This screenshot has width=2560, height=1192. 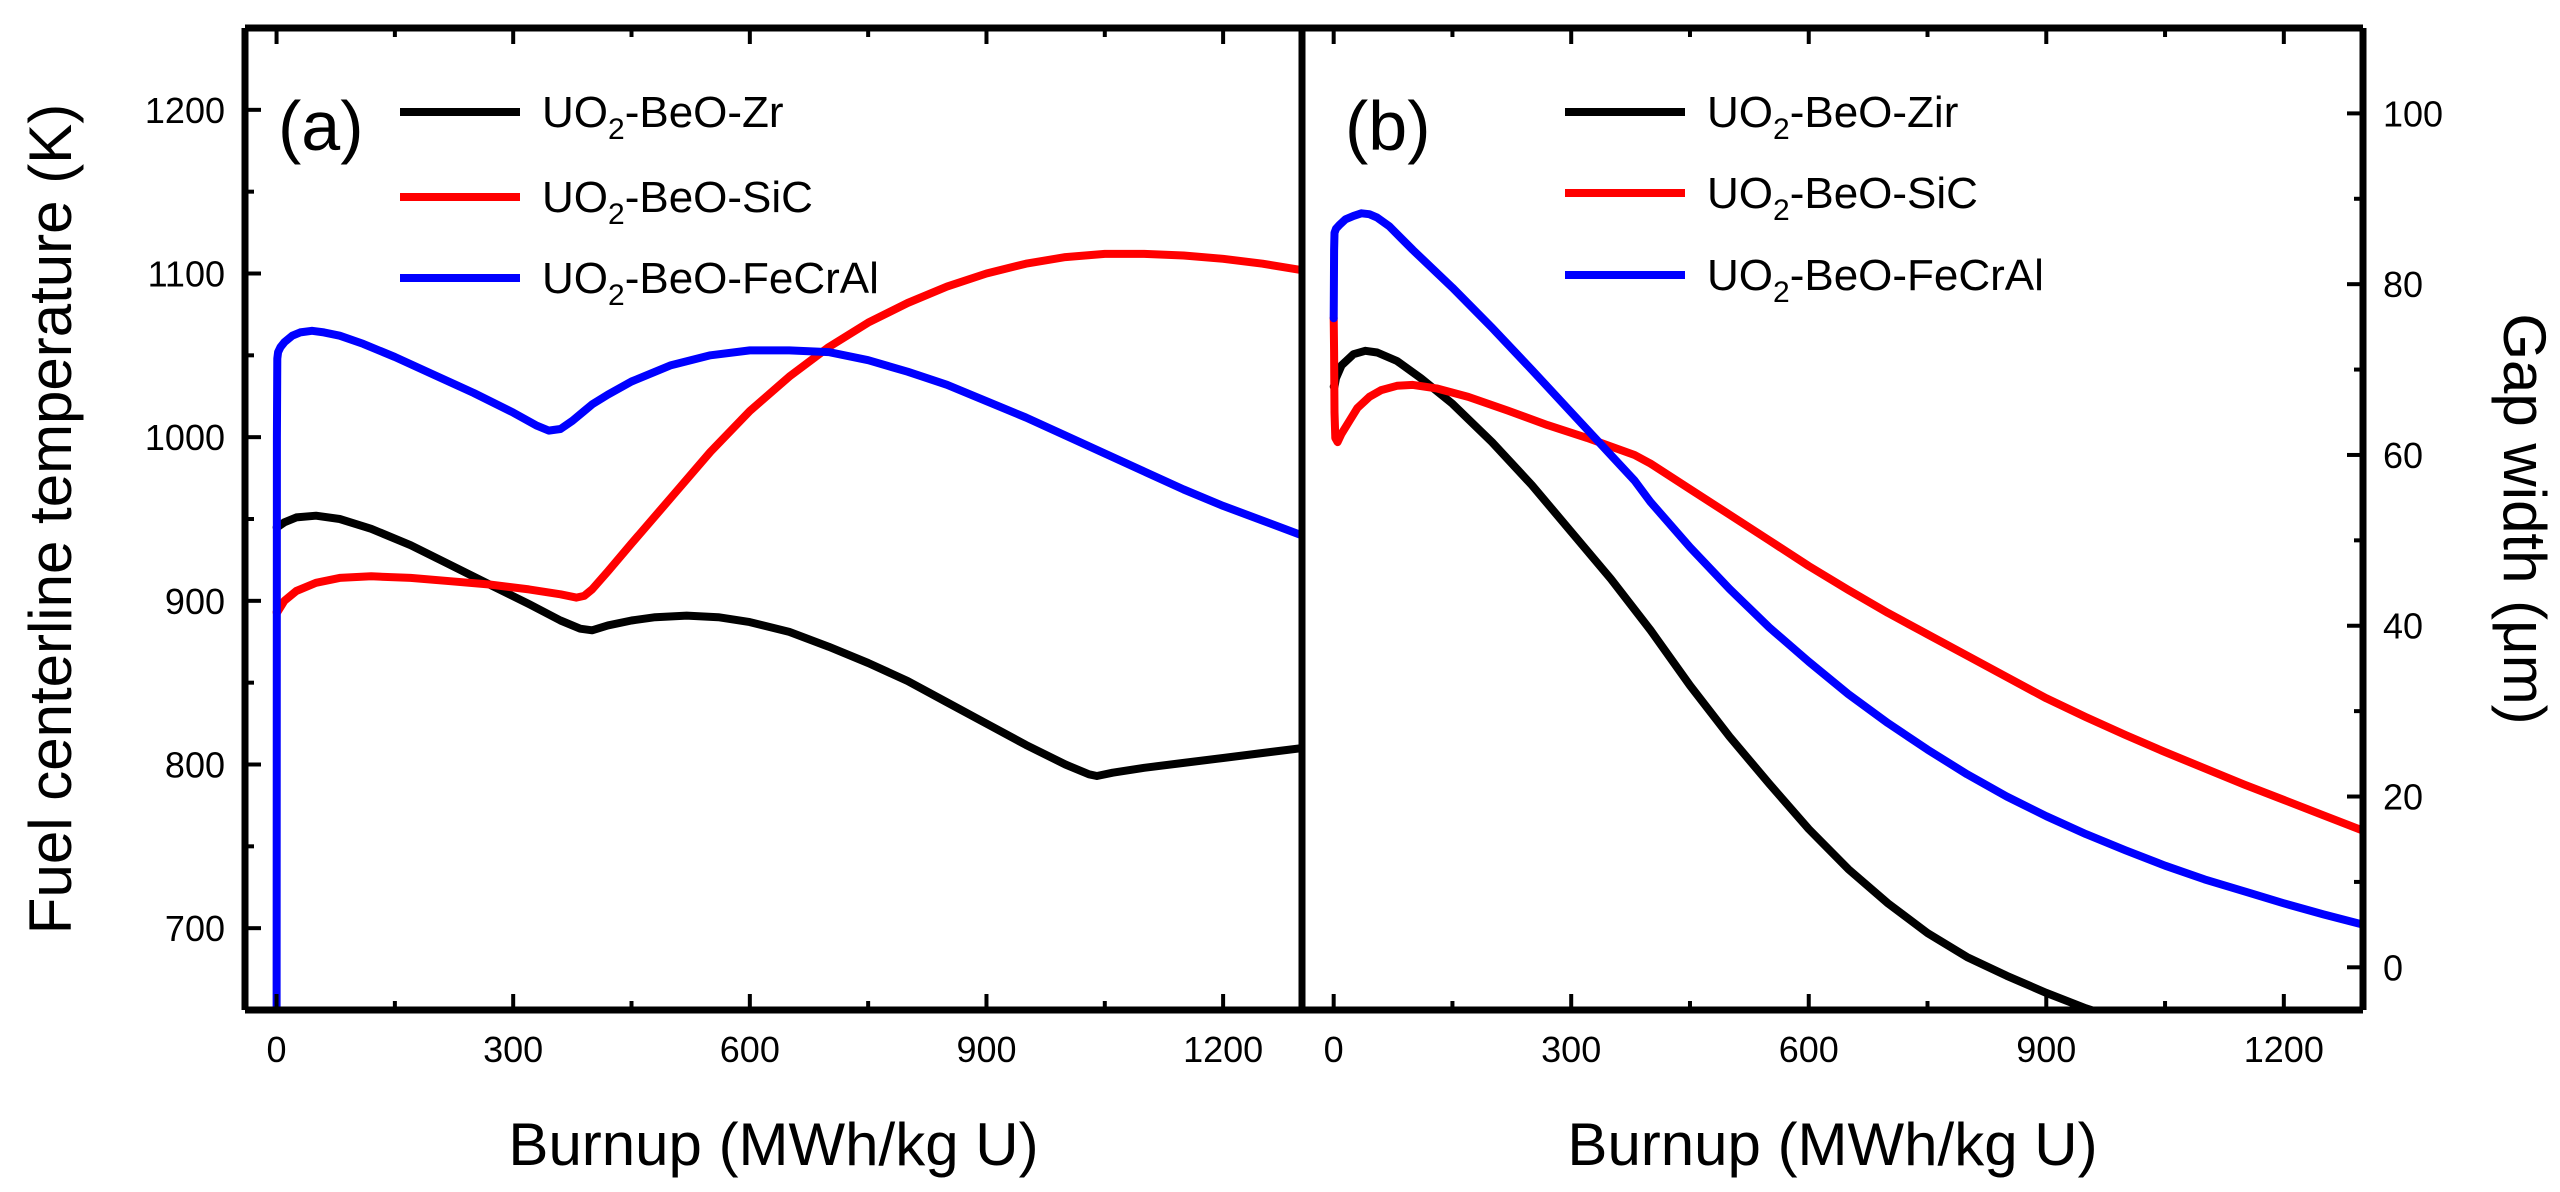 I want to click on panel-a-y-tick-label: 1100, so click(x=186, y=274).